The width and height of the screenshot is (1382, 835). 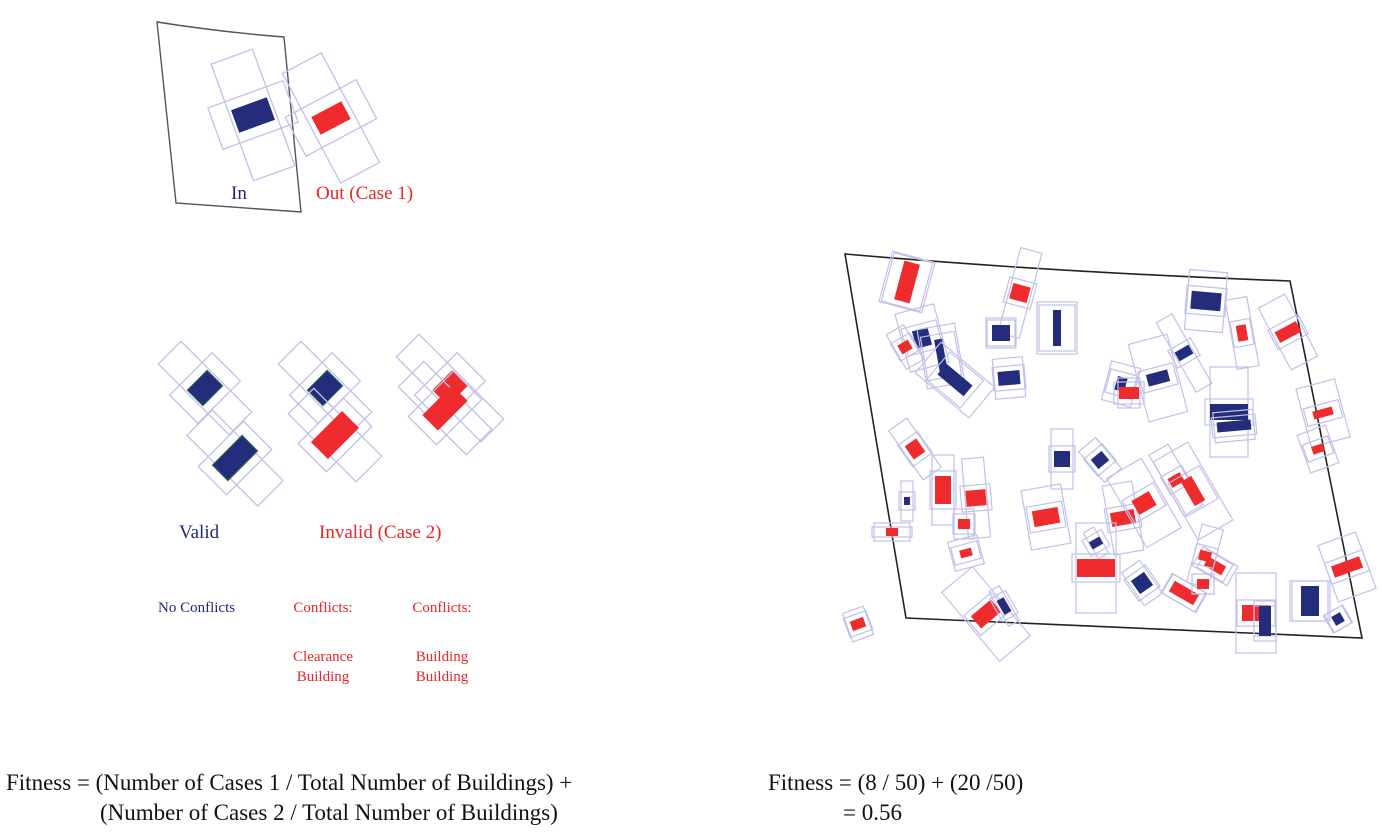 What do you see at coordinates (331, 118) in the screenshot?
I see `building-out-example` at bounding box center [331, 118].